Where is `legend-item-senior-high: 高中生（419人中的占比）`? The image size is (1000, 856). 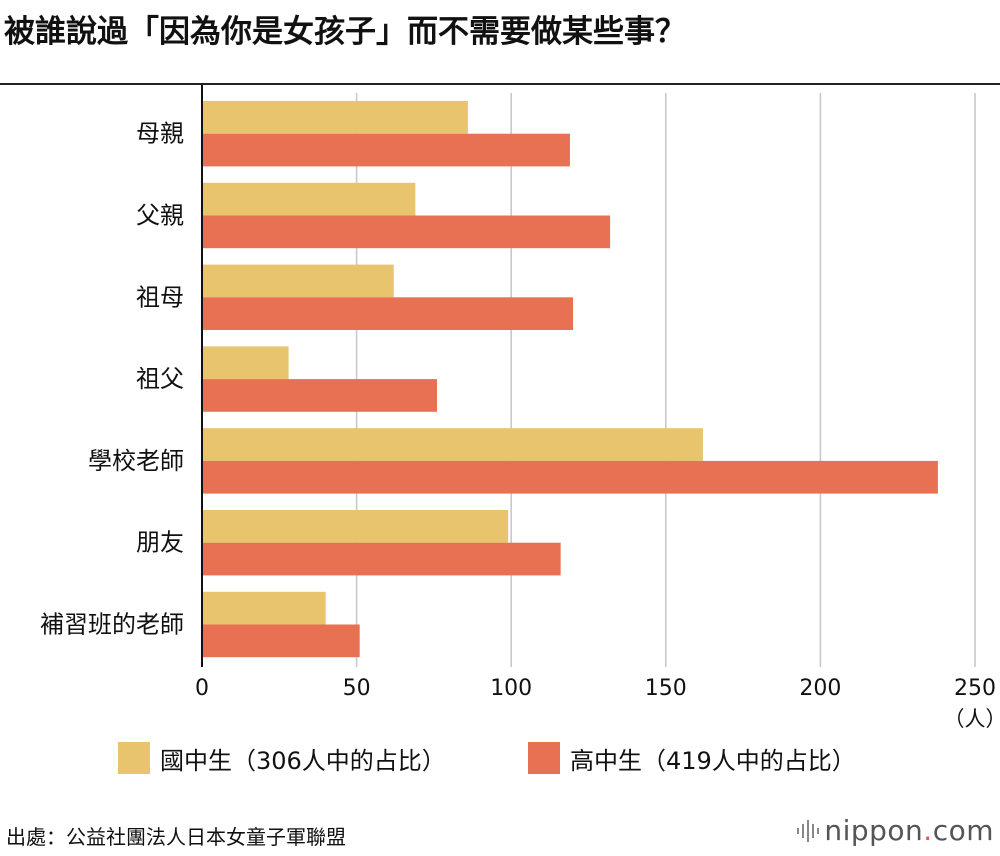 legend-item-senior-high: 高中生（419人中的占比） is located at coordinates (692, 758).